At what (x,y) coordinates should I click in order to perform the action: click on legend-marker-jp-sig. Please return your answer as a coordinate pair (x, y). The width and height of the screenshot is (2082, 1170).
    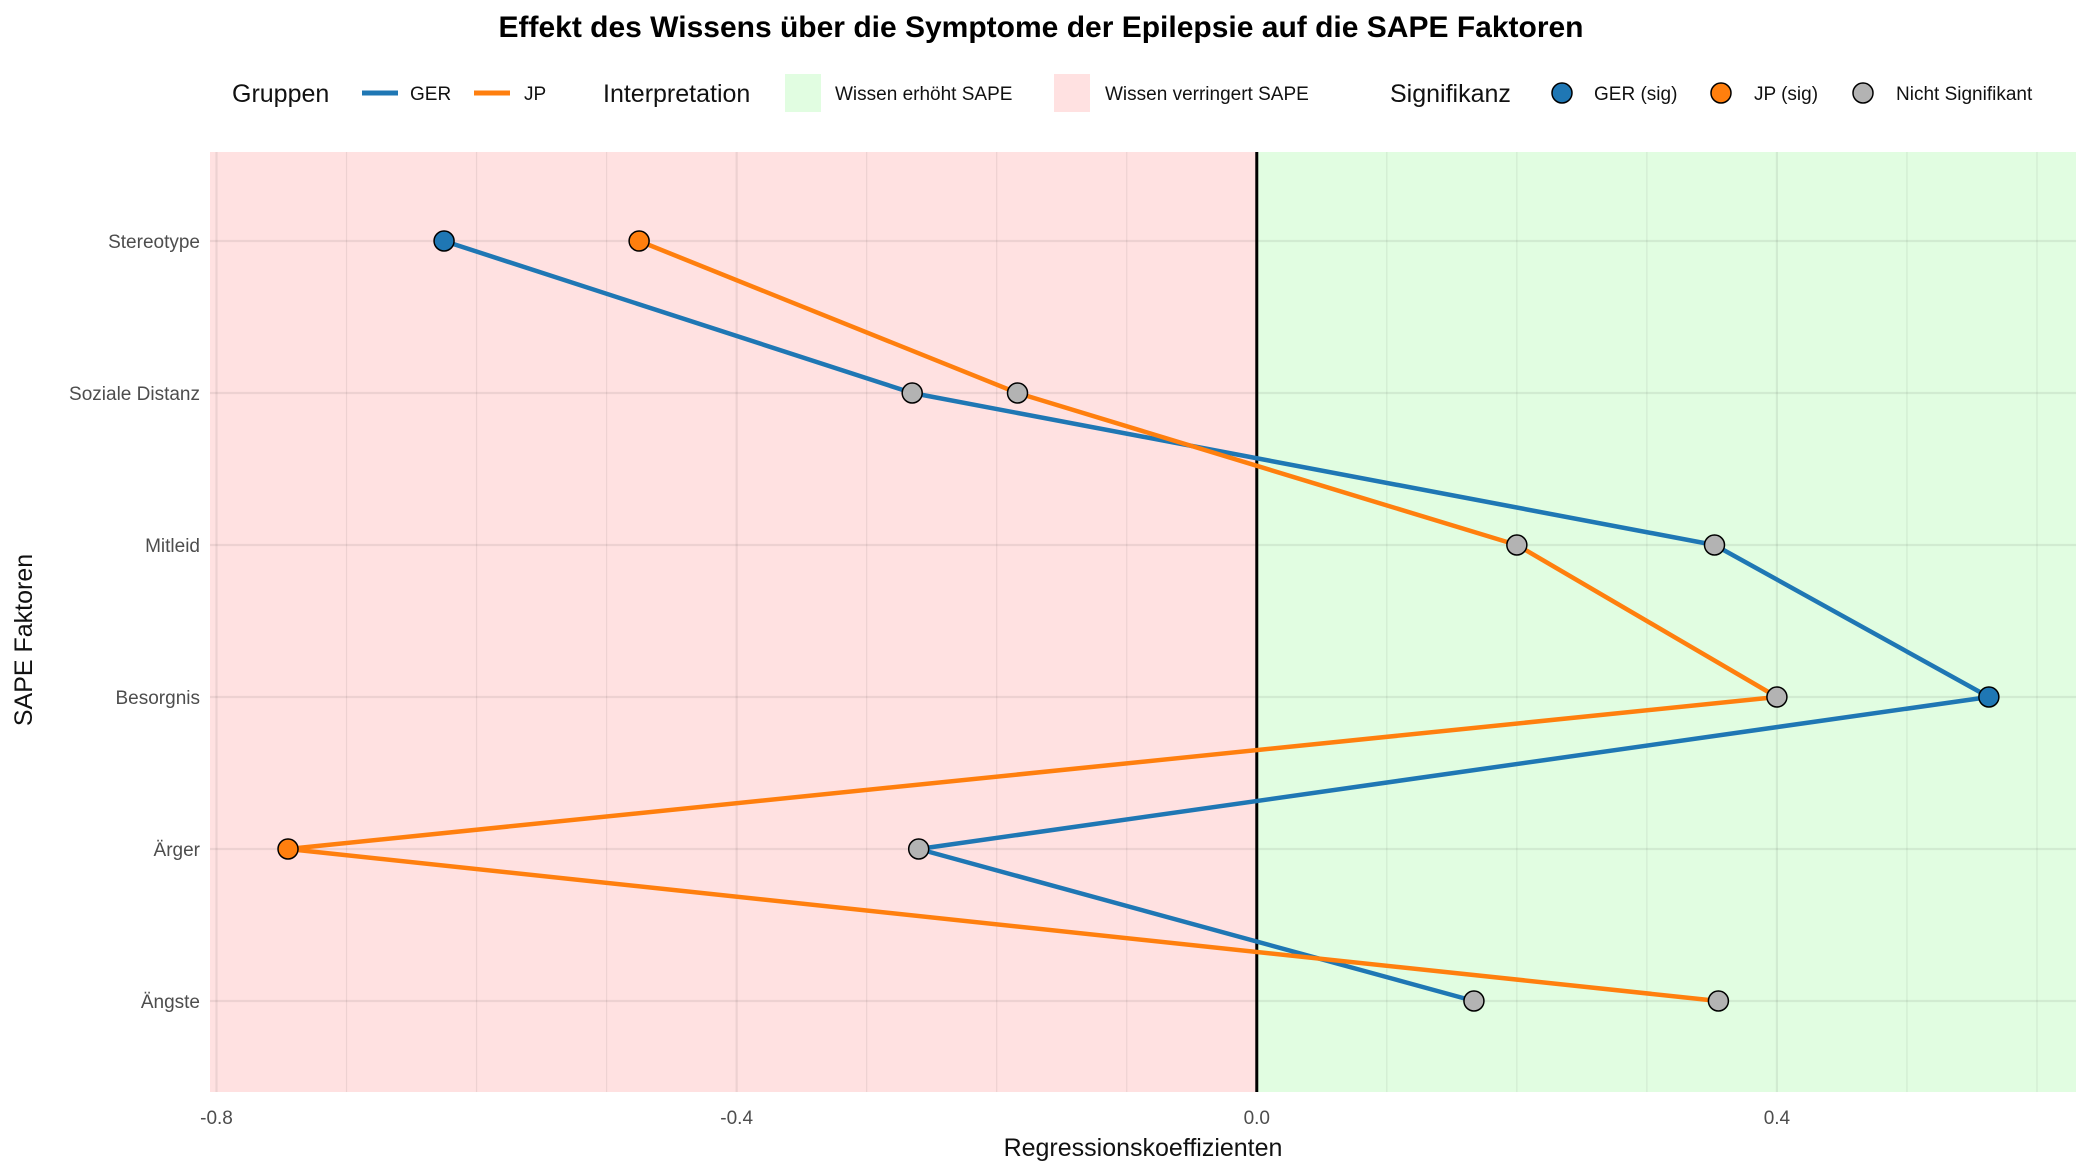
    Looking at the image, I should click on (1721, 93).